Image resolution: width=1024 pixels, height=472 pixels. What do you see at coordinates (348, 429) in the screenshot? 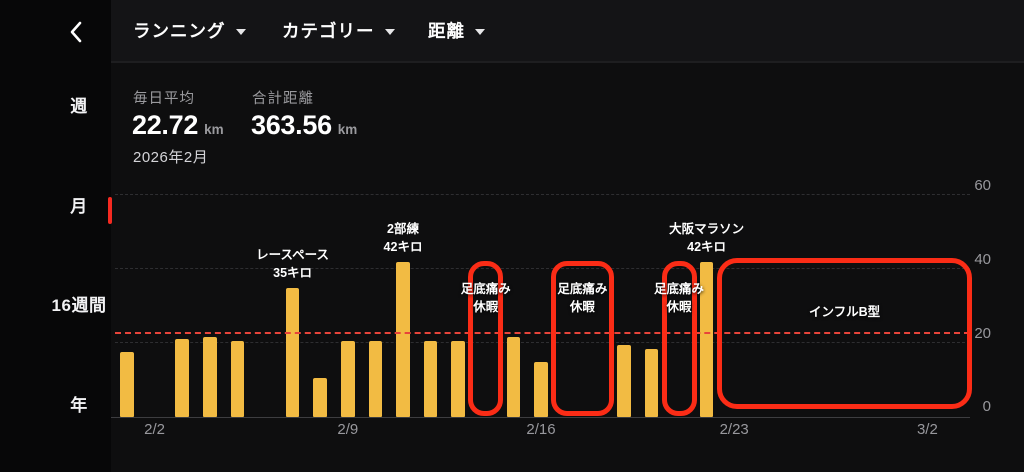
I see `x-axis-label-2/9: 2/9` at bounding box center [348, 429].